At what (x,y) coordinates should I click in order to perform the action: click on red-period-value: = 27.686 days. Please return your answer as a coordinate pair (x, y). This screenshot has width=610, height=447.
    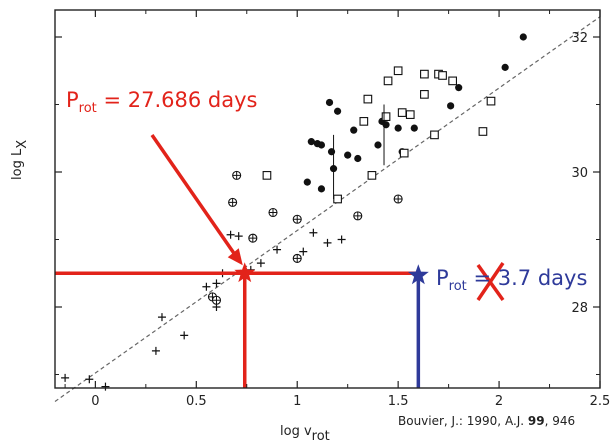
    Looking at the image, I should click on (177, 100).